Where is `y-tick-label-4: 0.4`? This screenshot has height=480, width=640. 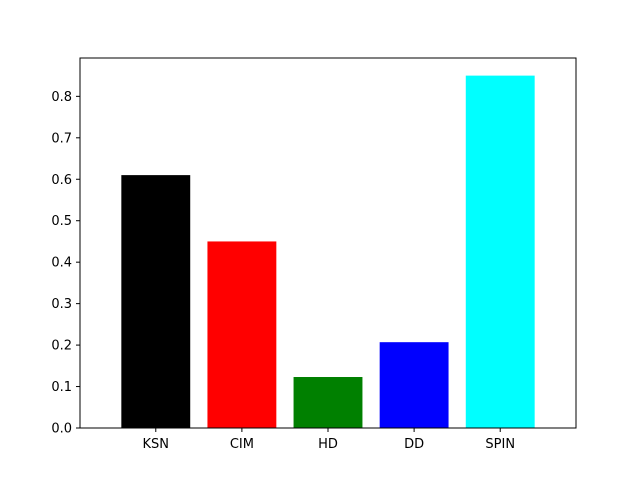 y-tick-label-4: 0.4 is located at coordinates (61, 263).